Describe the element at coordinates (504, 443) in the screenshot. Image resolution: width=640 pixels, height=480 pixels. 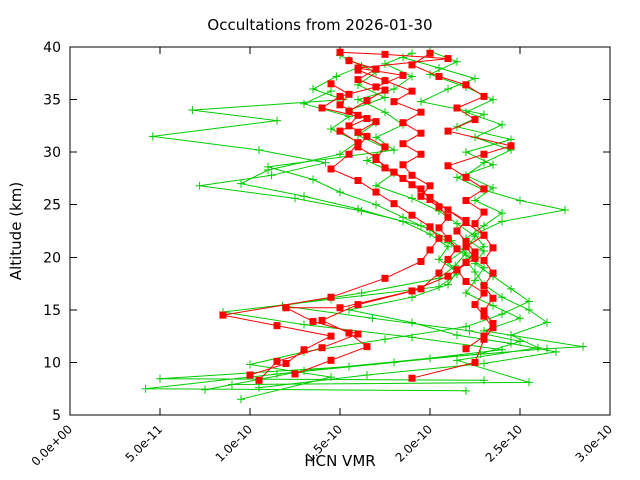
I see `x-tick-label: 2.5e-10` at that location.